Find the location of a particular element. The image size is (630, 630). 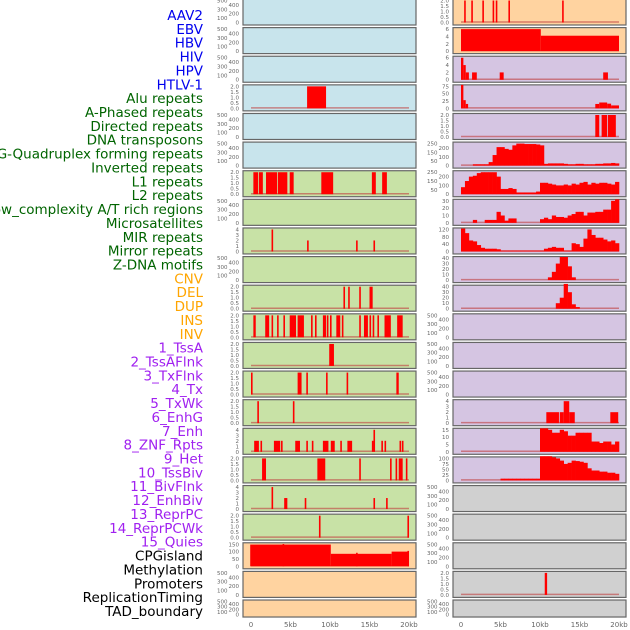

row-label: ReplicationTiming is located at coordinates (143, 598).